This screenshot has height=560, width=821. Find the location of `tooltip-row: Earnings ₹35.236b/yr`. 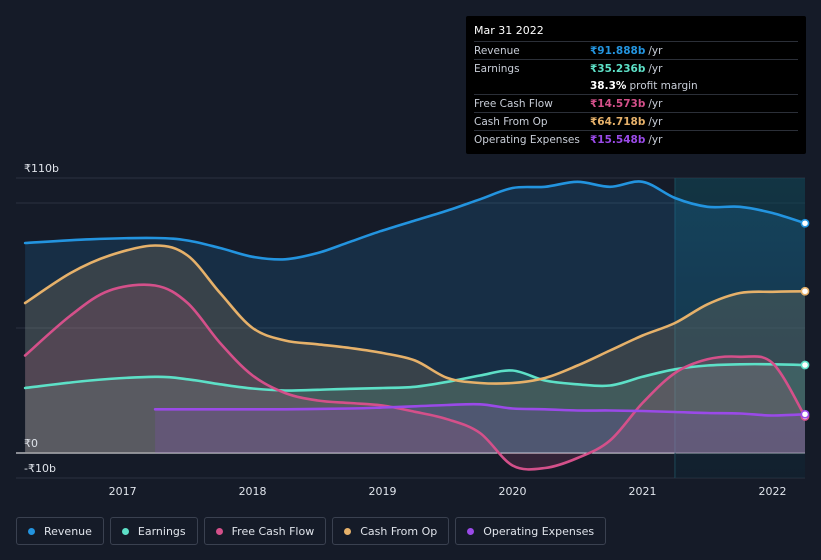

tooltip-row: Earnings ₹35.236b/yr is located at coordinates (636, 68).